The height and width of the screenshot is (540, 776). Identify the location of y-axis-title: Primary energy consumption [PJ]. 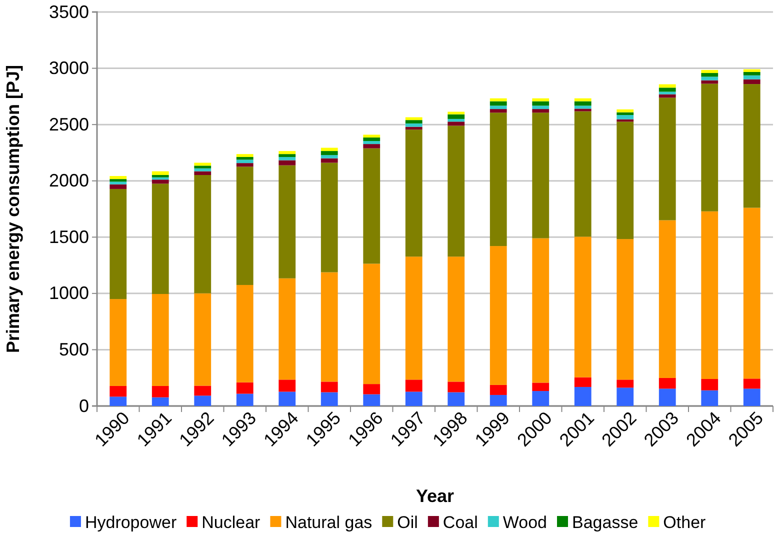
(13, 209).